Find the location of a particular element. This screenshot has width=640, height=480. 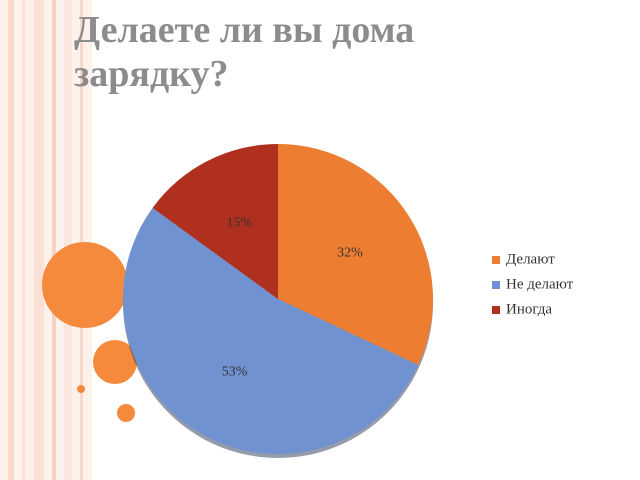

legend-label: Не делают is located at coordinates (540, 284).